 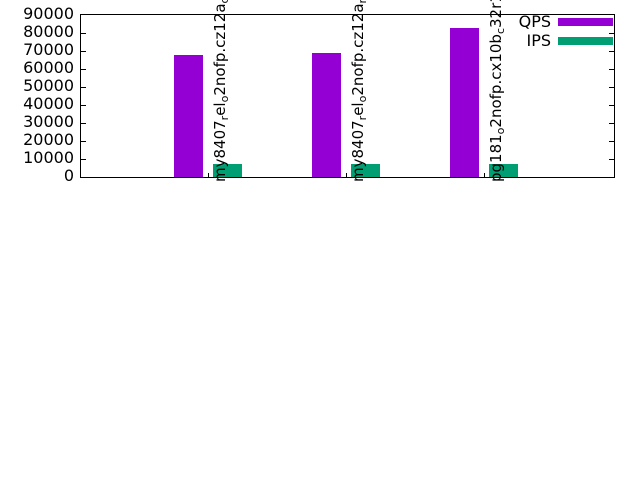 What do you see at coordinates (48, 121) in the screenshot?
I see `y-tick-label: 30000` at bounding box center [48, 121].